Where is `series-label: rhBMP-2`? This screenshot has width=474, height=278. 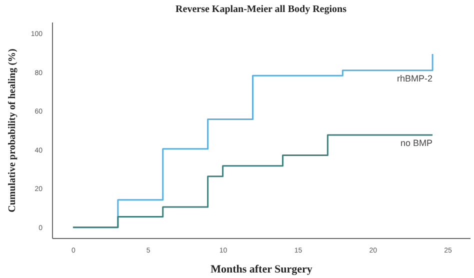 series-label: rhBMP-2 is located at coordinates (415, 78).